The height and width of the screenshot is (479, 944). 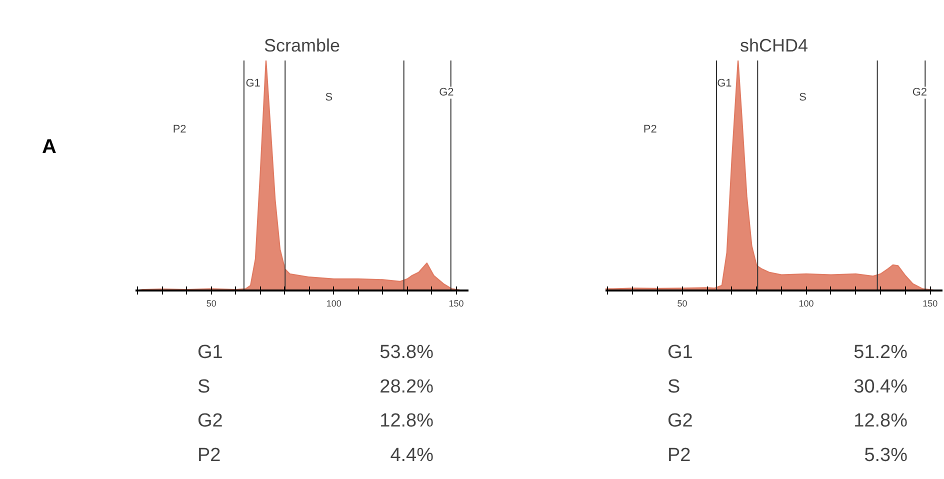 What do you see at coordinates (920, 92) in the screenshot?
I see `annotation: G2` at bounding box center [920, 92].